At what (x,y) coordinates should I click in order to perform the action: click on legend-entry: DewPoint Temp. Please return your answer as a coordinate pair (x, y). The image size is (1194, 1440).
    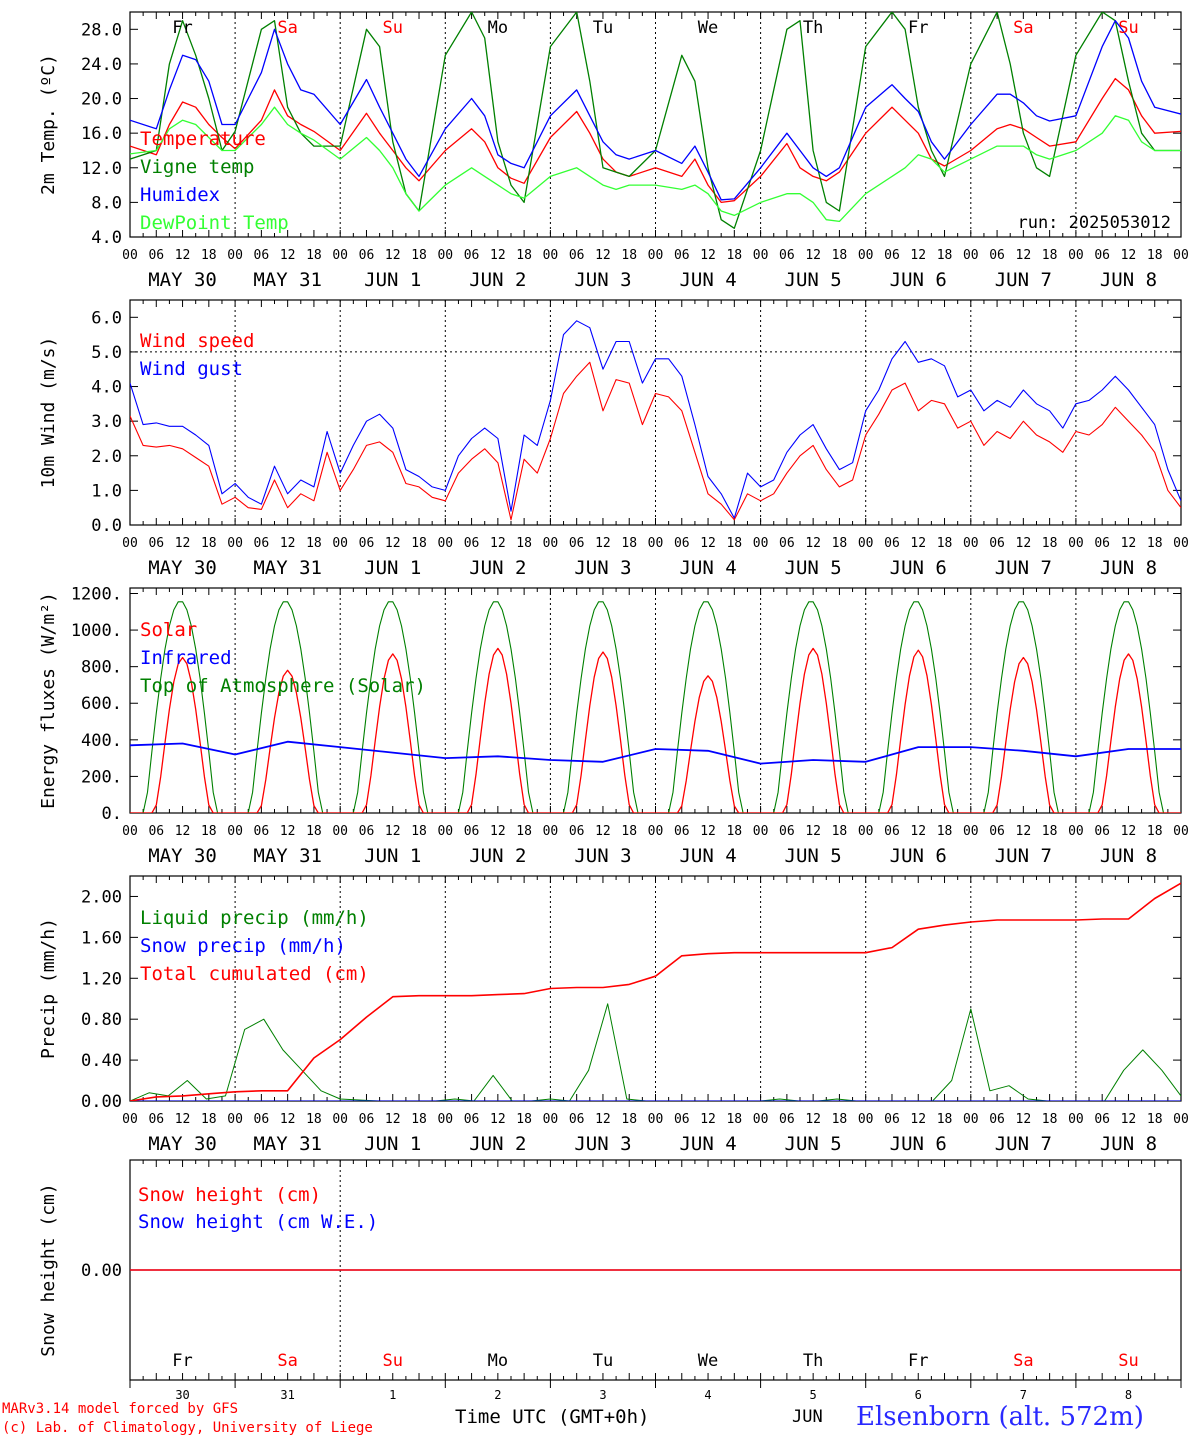
    Looking at the image, I should click on (214, 223).